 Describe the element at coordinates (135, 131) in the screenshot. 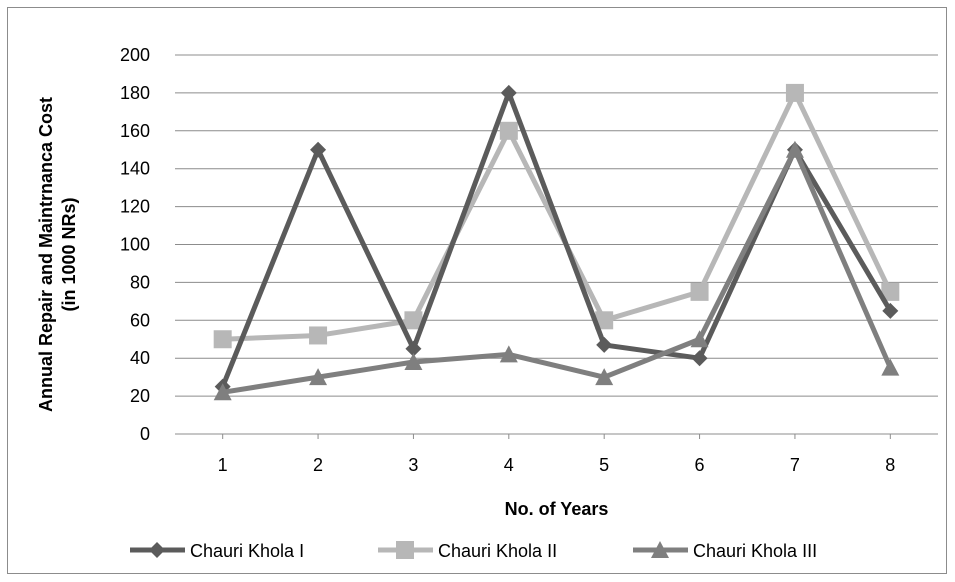

I see `y-tick-label: 160` at that location.